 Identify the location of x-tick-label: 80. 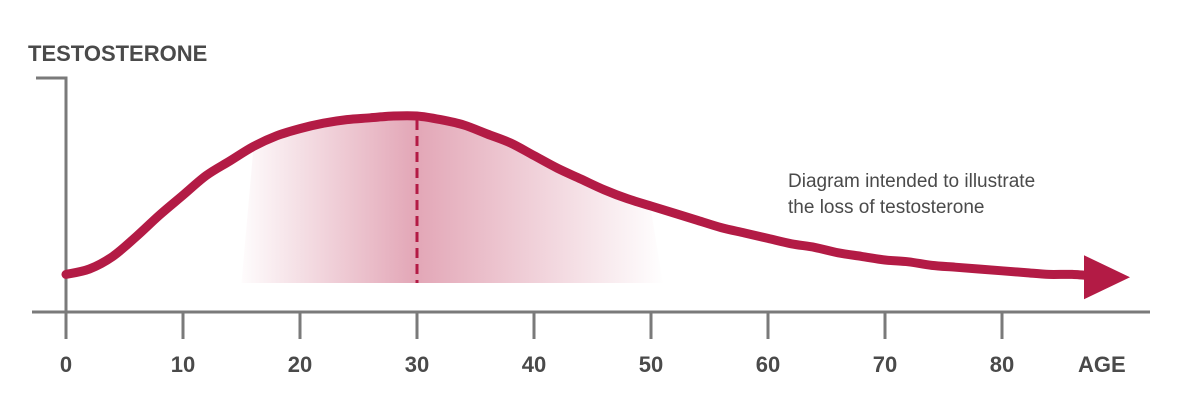
(1002, 364).